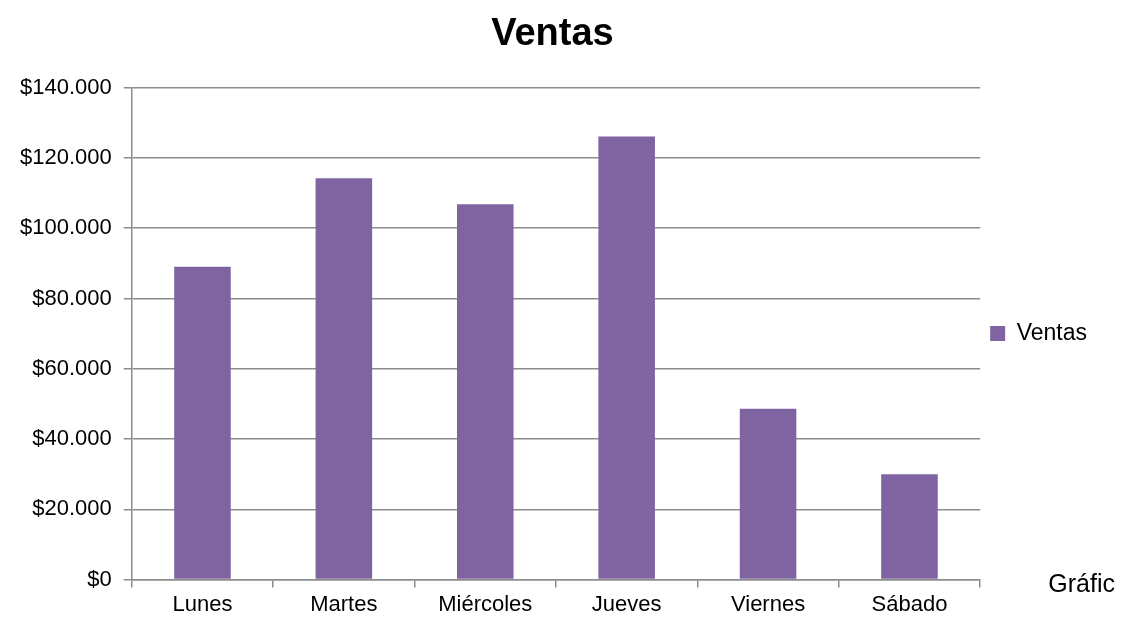 The height and width of the screenshot is (630, 1125). What do you see at coordinates (1052, 331) in the screenshot?
I see `legend-label: Ventas` at bounding box center [1052, 331].